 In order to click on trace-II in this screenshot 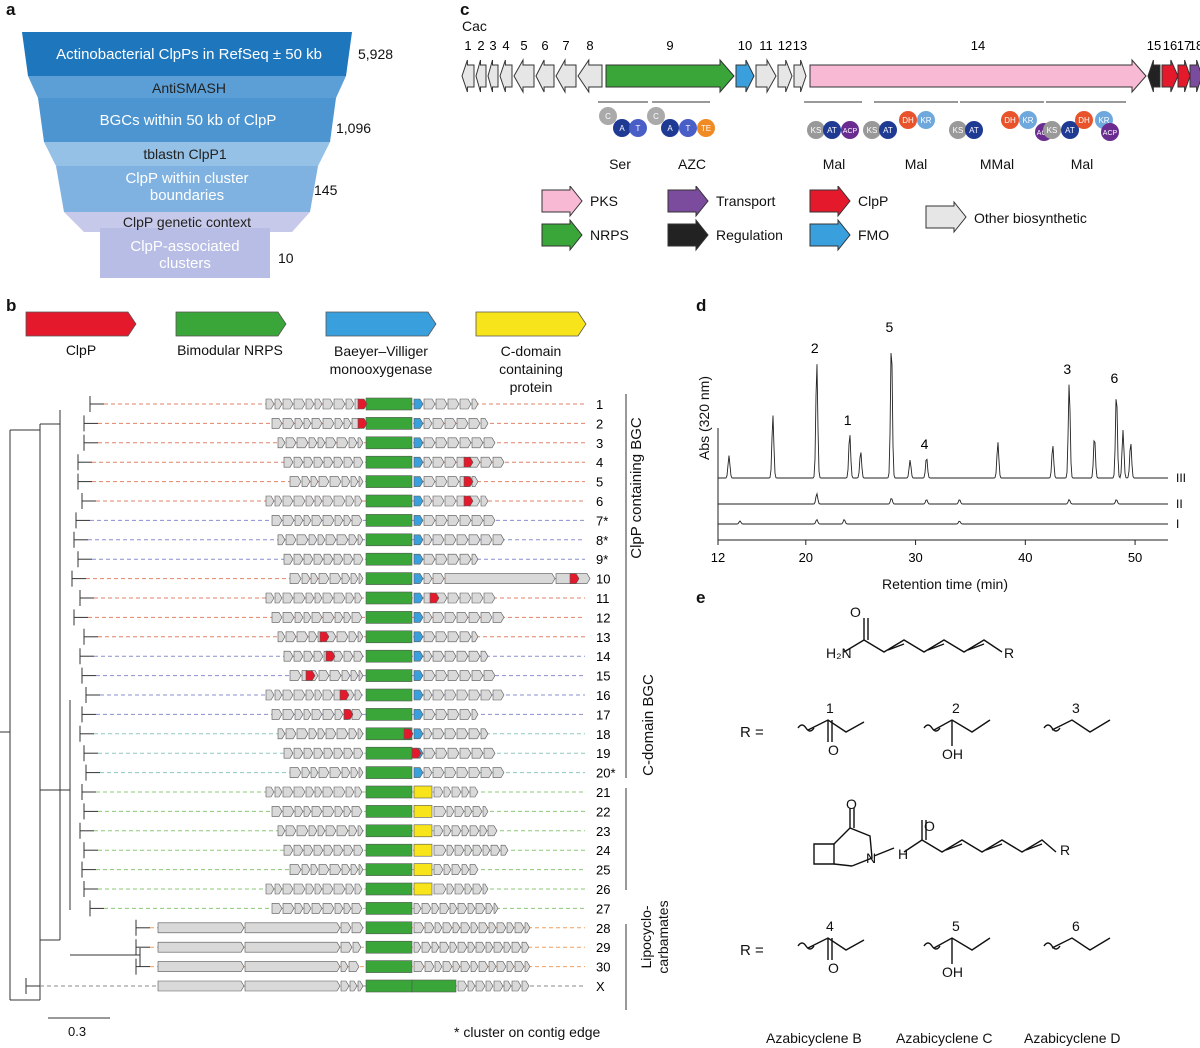, I will do `click(943, 498)`.